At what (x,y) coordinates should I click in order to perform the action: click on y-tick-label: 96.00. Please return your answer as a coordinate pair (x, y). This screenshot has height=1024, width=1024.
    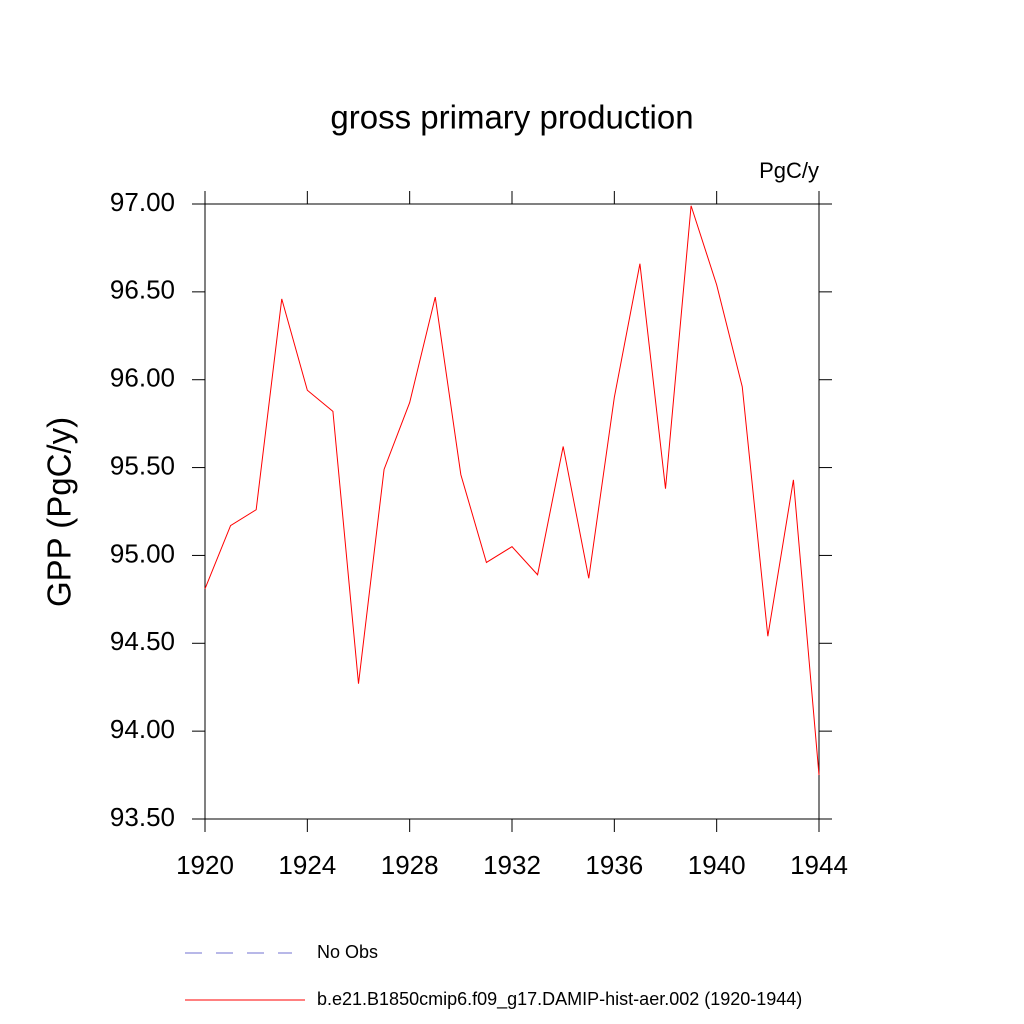
    Looking at the image, I should click on (142, 378).